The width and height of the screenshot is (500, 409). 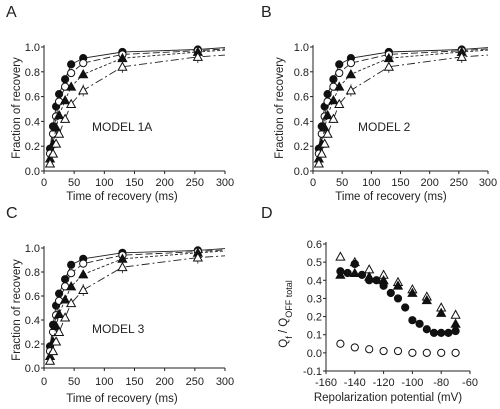 I want to click on y-axis-label-d-main: Q, so click(x=284, y=343).